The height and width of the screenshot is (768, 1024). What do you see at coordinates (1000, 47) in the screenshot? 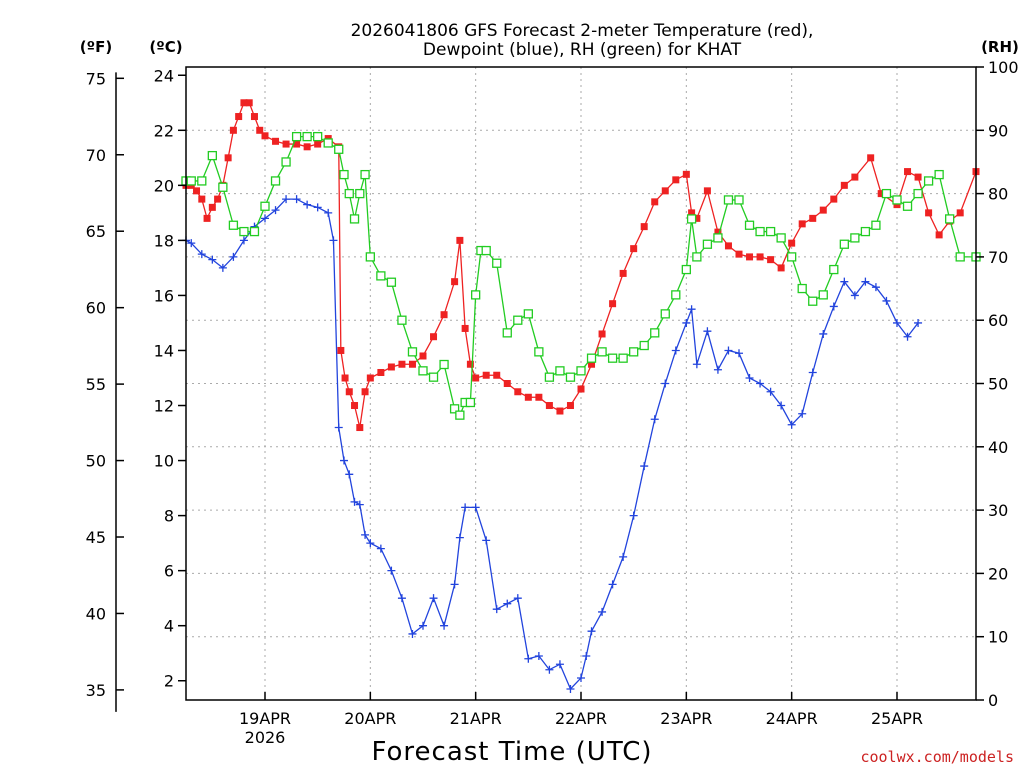
I see `axis-rh-unit-label: (RH)` at bounding box center [1000, 47].